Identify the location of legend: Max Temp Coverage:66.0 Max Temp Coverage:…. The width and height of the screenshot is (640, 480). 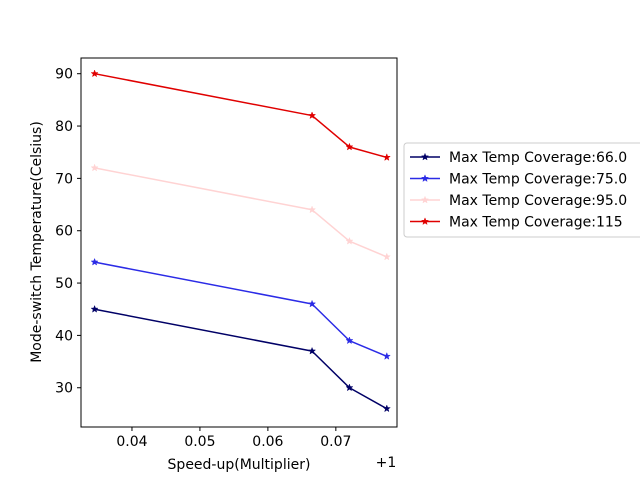
(521, 190).